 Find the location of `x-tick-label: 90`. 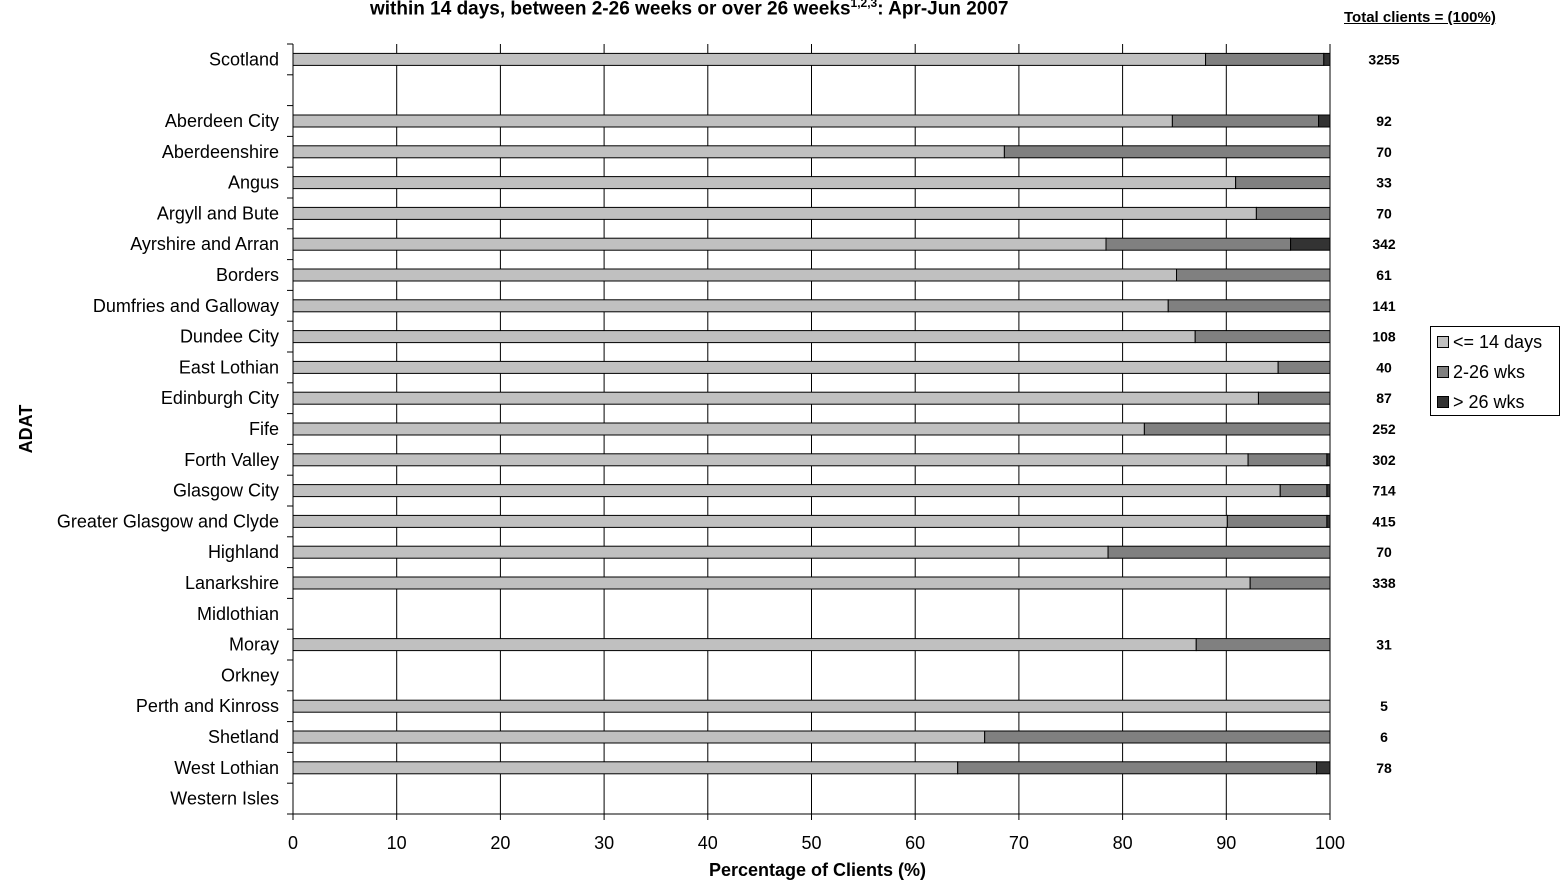

x-tick-label: 90 is located at coordinates (1226, 843).